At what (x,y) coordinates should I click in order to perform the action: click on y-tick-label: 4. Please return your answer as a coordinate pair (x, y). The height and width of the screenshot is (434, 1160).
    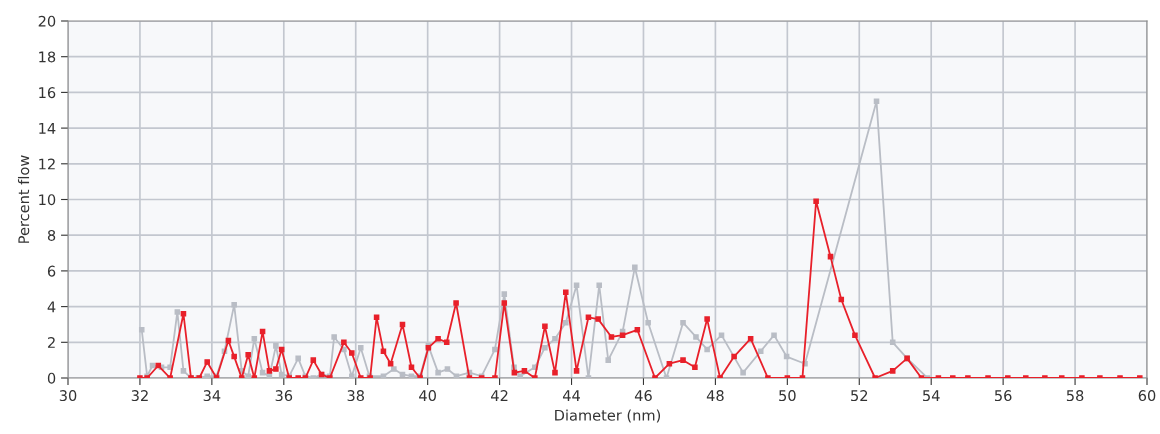
    Looking at the image, I should click on (51, 307).